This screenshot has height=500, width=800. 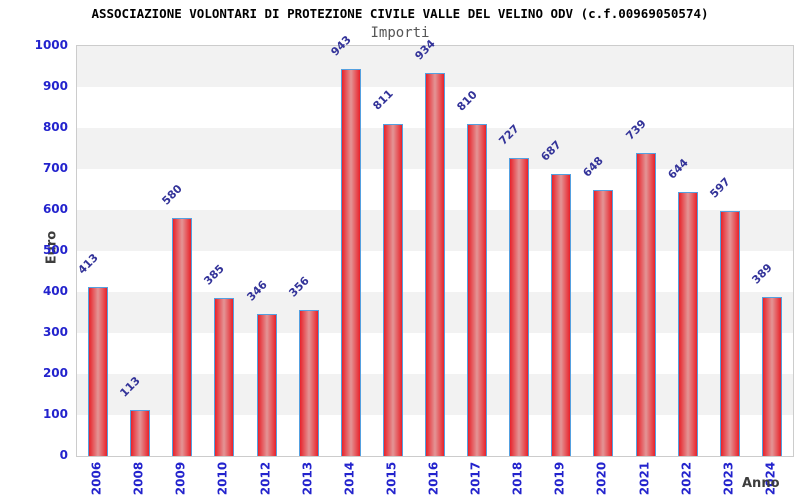 What do you see at coordinates (98, 371) in the screenshot?
I see `bar-2006` at bounding box center [98, 371].